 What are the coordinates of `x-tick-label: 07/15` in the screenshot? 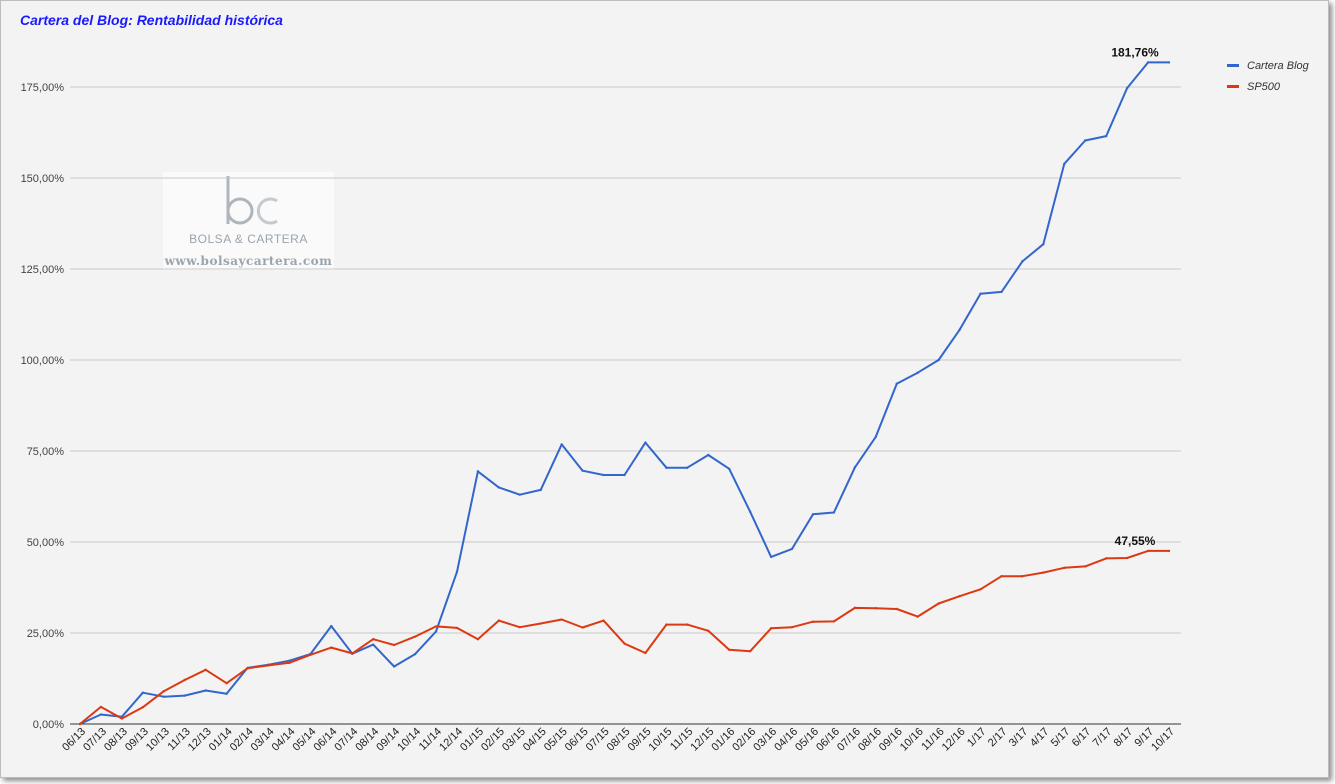 It's located at (598, 740).